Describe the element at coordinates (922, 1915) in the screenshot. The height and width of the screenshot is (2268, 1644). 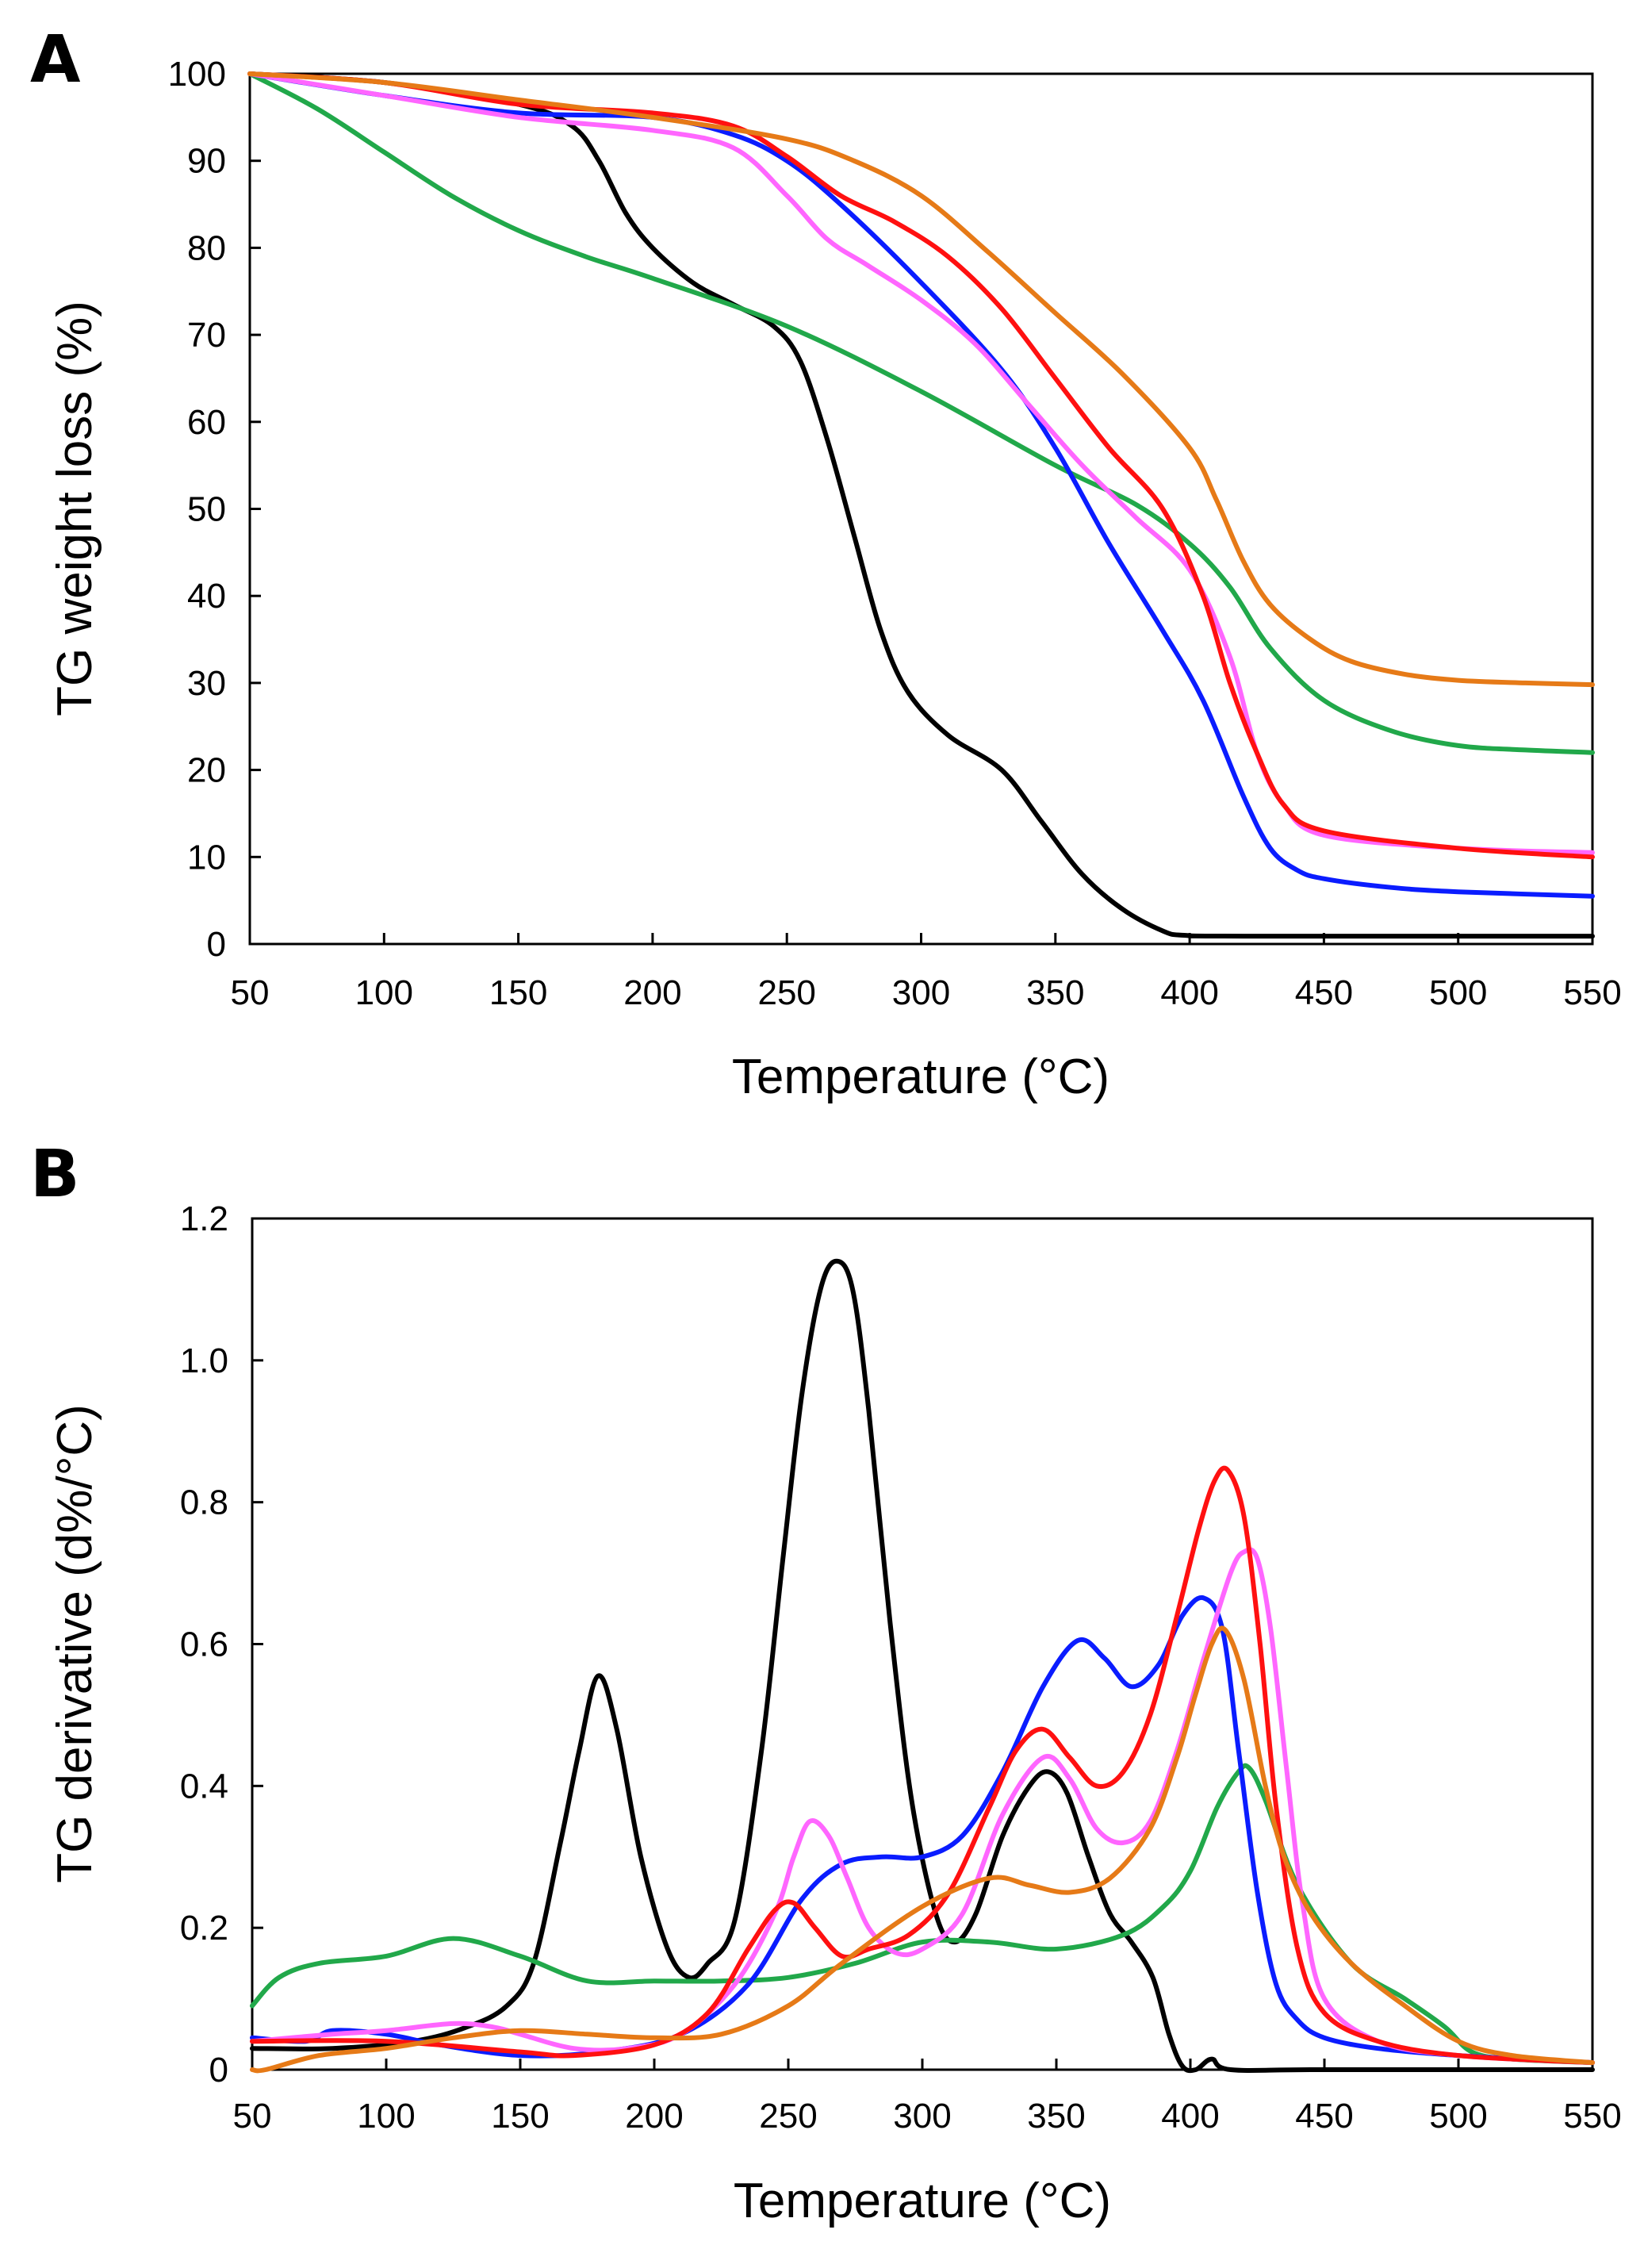
I see `panel-b-series-green` at that location.